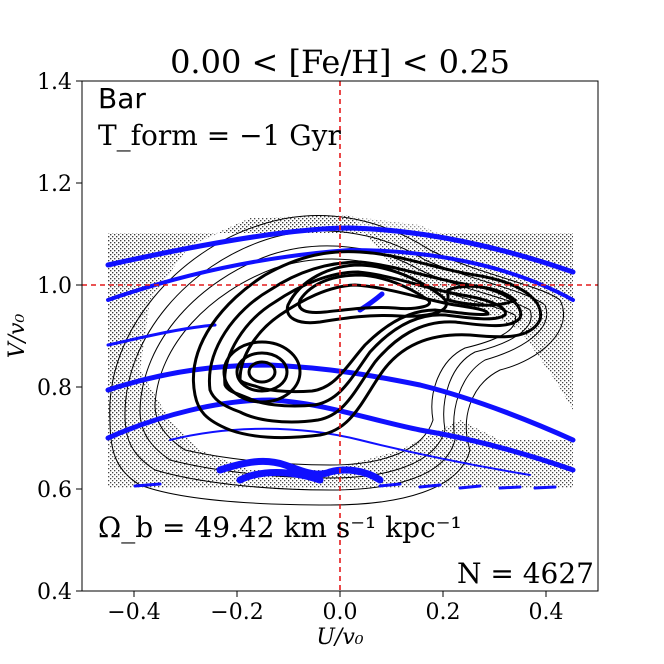 Image resolution: width=664 pixels, height=664 pixels. What do you see at coordinates (339, 637) in the screenshot?
I see `x-axis-label: U/v₀` at bounding box center [339, 637].